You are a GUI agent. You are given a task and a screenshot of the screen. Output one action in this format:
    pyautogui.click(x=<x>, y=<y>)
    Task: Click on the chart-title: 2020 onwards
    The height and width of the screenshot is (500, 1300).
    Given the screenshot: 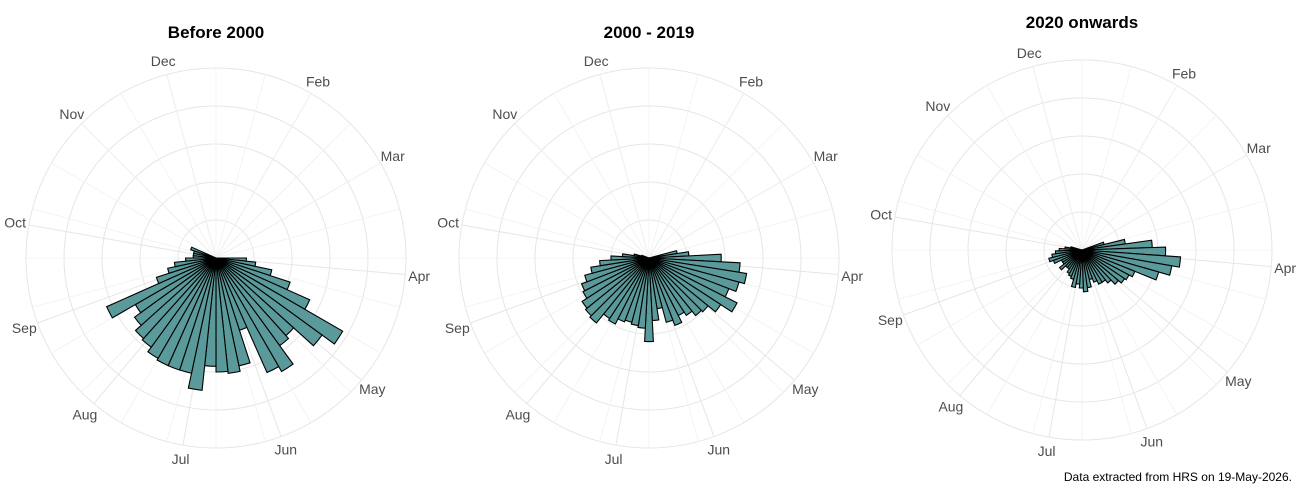 What is the action you would take?
    pyautogui.click(x=1082, y=22)
    